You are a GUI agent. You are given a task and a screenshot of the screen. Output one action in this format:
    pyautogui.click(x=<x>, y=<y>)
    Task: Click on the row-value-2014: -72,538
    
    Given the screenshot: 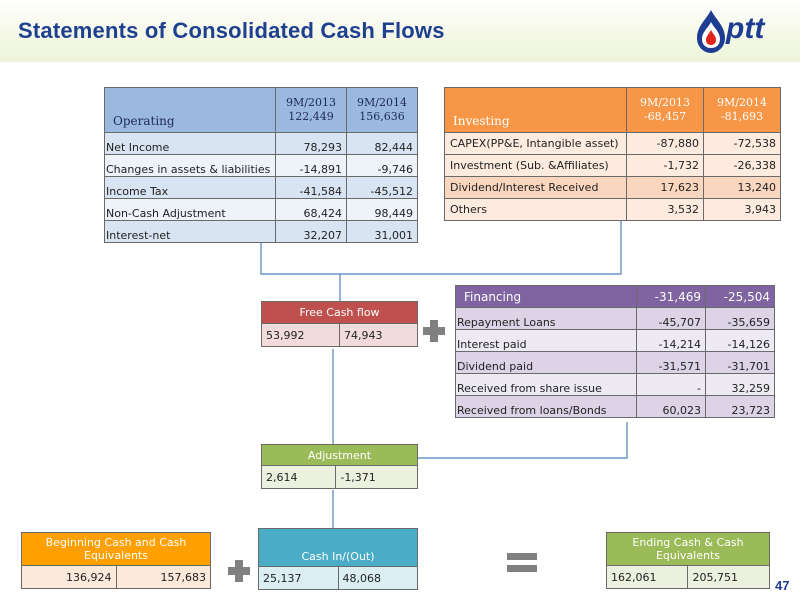 What is the action you would take?
    pyautogui.click(x=742, y=143)
    